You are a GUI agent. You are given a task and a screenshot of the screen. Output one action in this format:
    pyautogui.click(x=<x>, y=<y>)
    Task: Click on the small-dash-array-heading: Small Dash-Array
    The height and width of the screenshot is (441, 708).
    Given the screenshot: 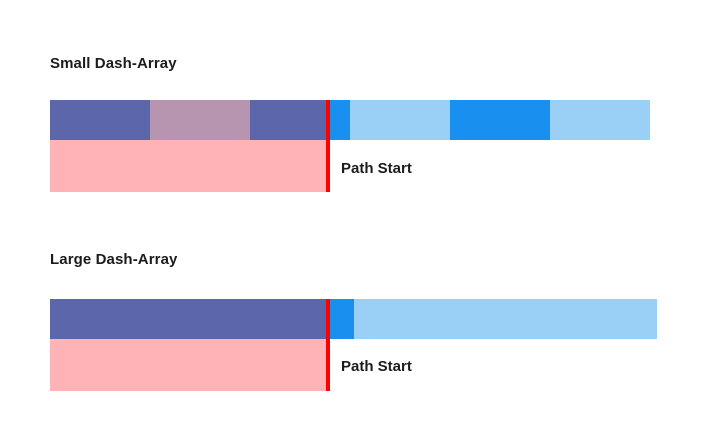 What is the action you would take?
    pyautogui.click(x=113, y=63)
    